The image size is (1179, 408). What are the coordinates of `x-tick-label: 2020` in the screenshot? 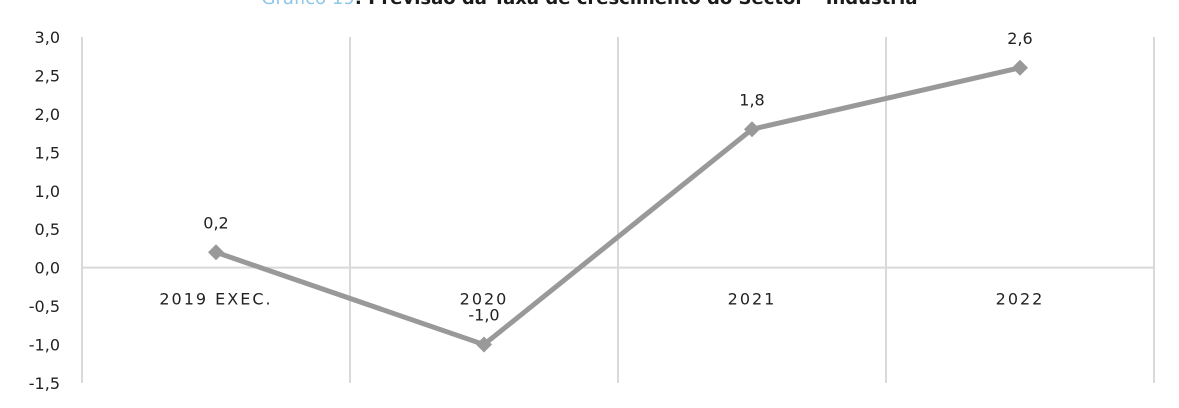 It's located at (484, 299).